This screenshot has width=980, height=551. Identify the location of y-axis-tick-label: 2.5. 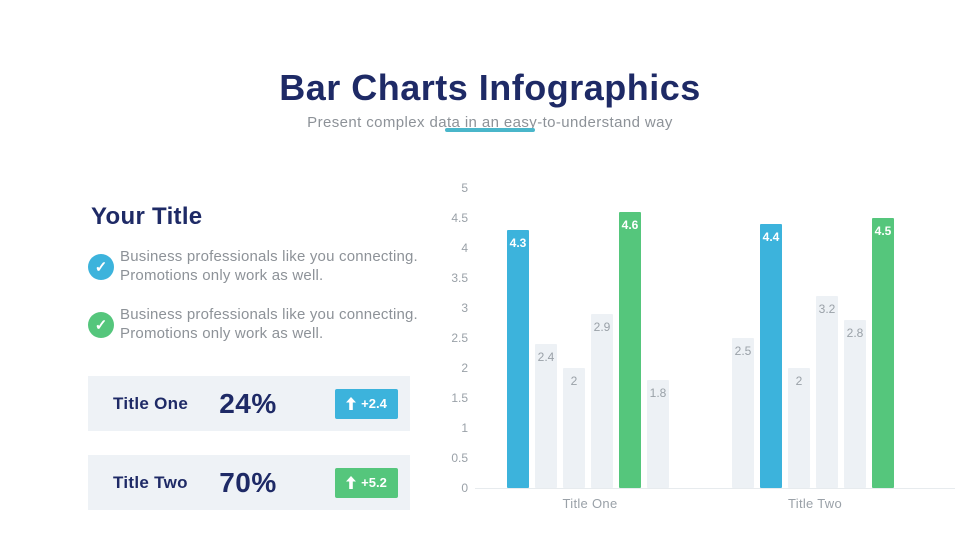
(459, 338).